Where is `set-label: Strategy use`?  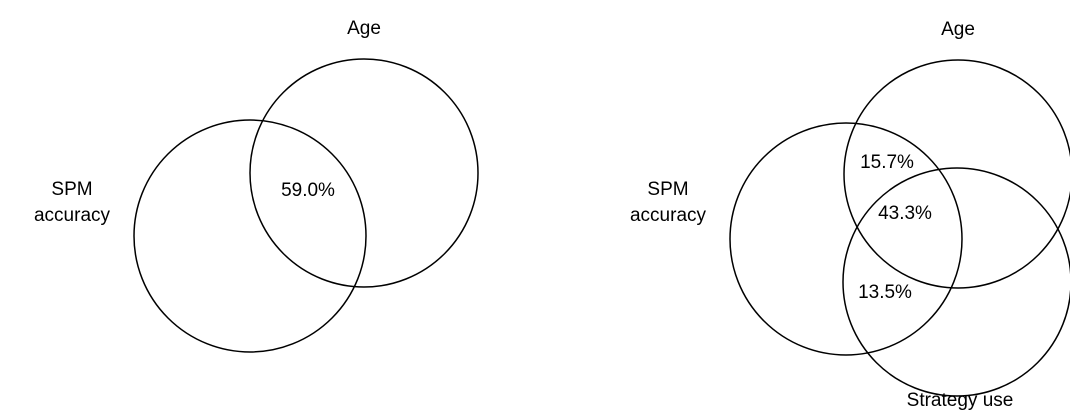 set-label: Strategy use is located at coordinates (960, 400).